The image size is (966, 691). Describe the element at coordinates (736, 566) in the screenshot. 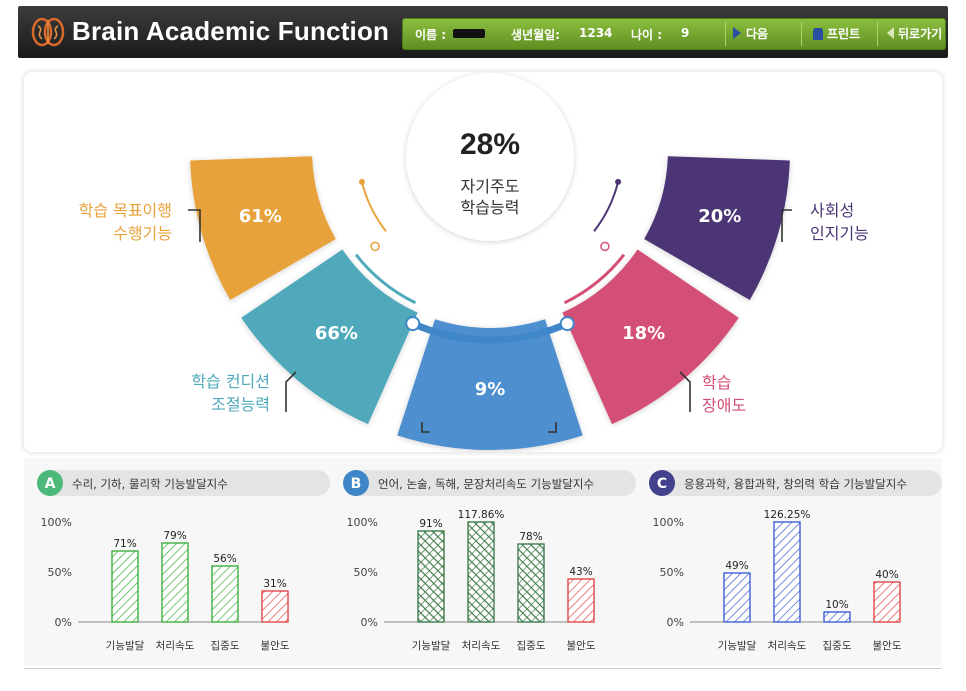

I see `bar-value-label: 49%` at that location.